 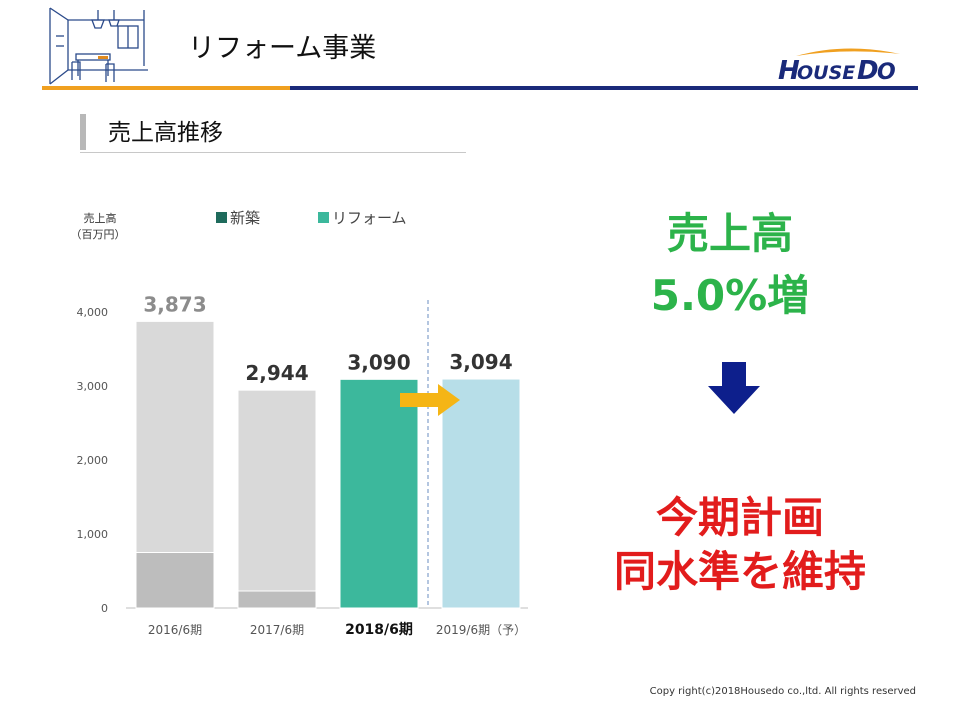 What do you see at coordinates (734, 388) in the screenshot?
I see `down-arrow-icon` at bounding box center [734, 388].